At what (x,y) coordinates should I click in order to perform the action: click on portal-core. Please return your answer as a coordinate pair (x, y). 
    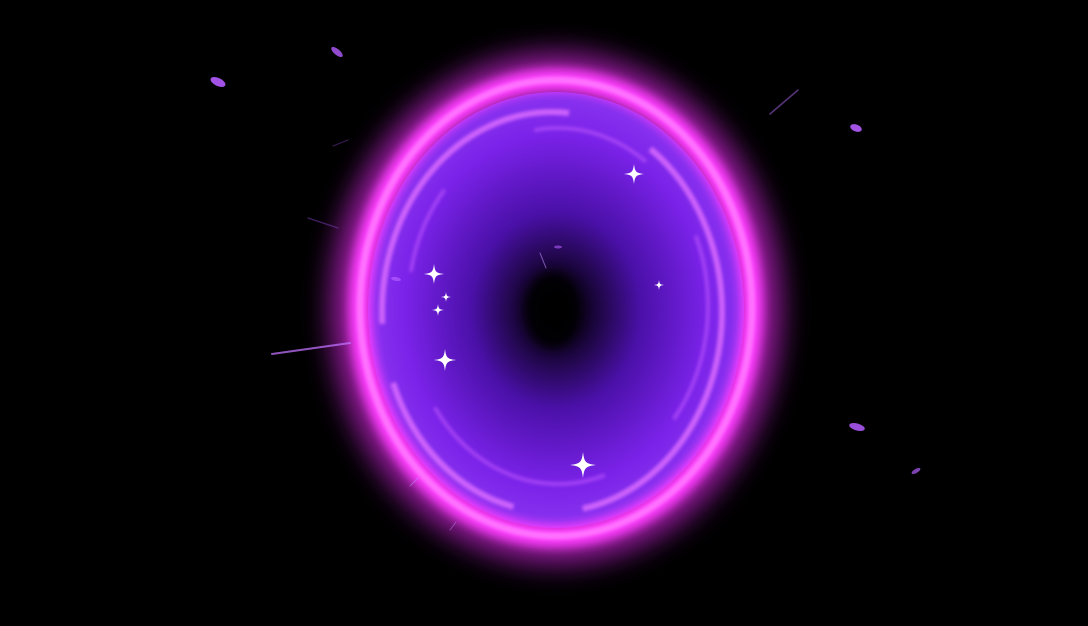
    Looking at the image, I should click on (553, 310).